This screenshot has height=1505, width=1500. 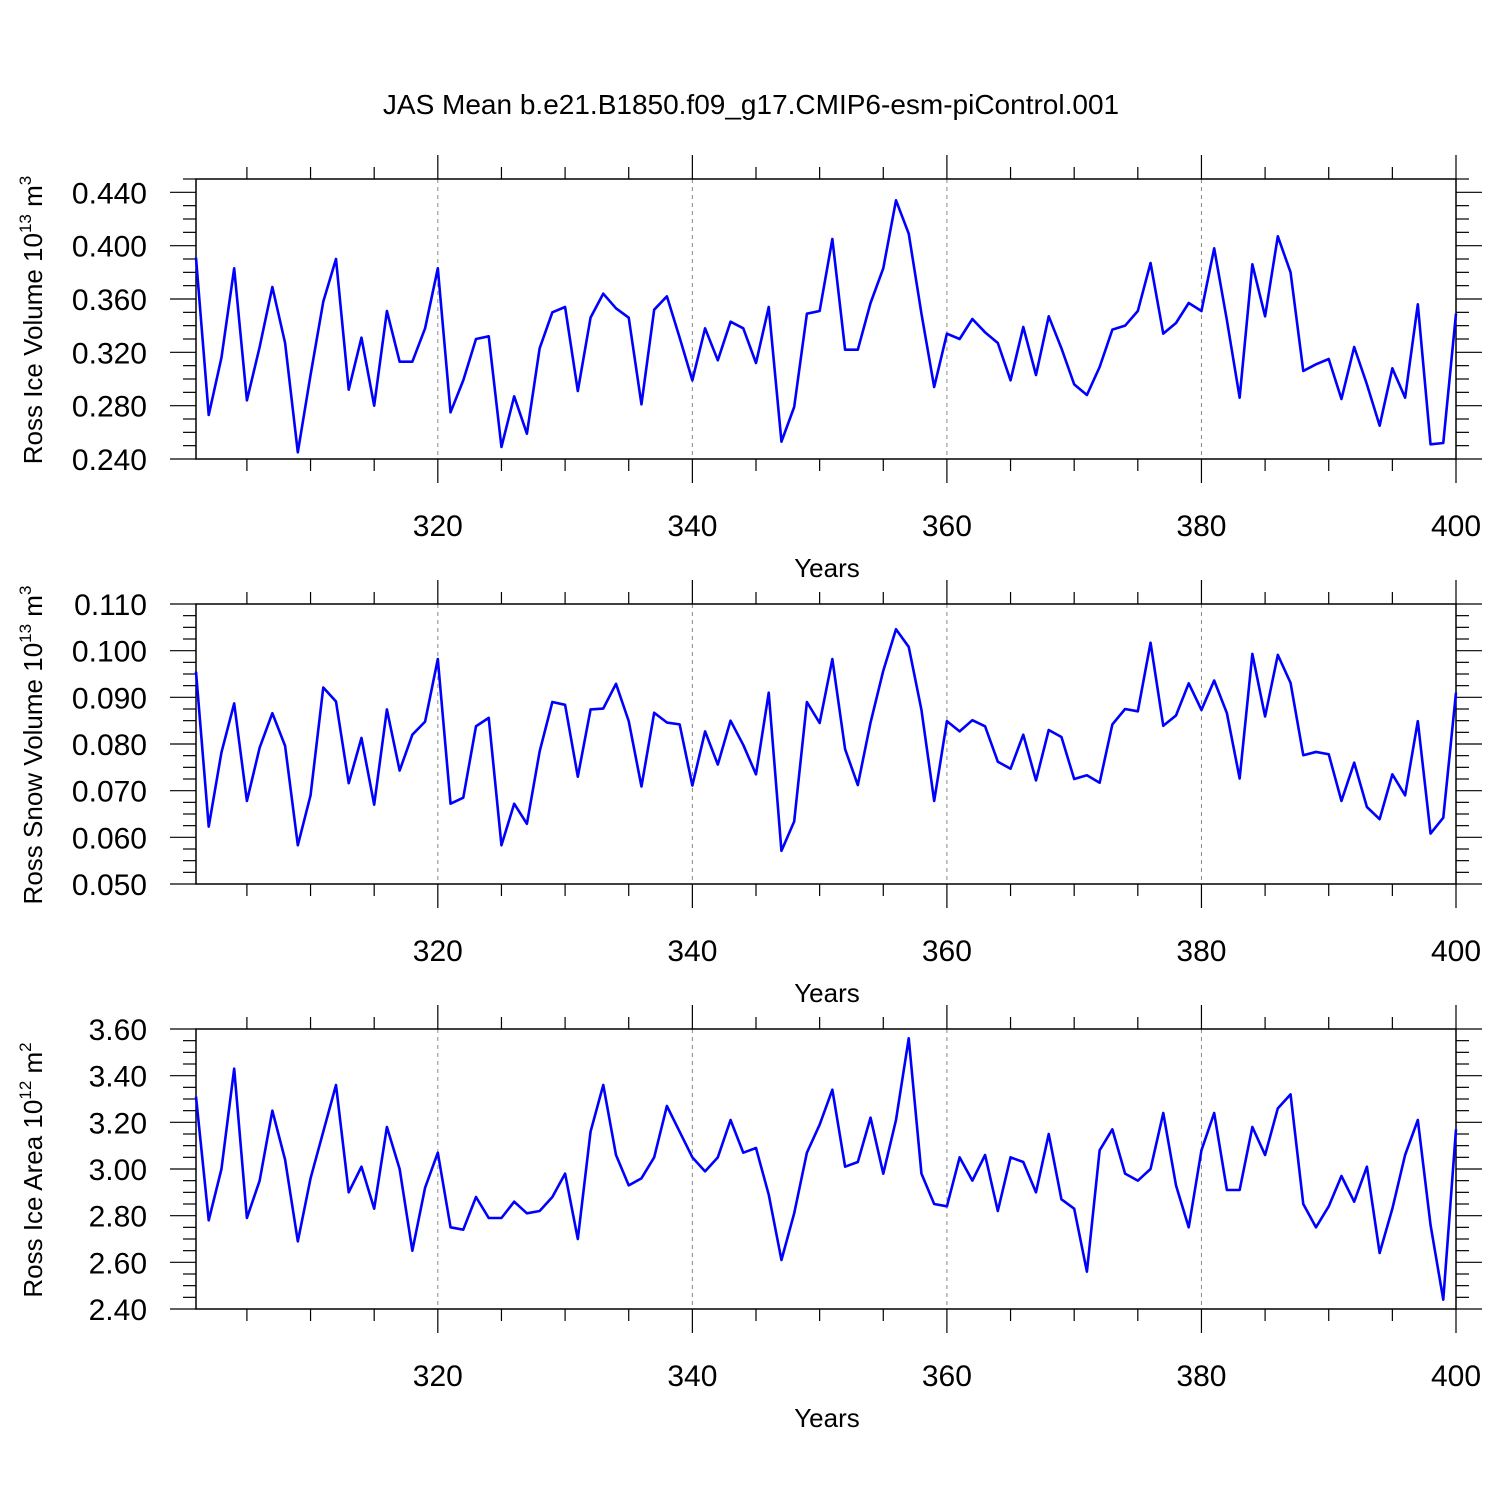 I want to click on y-axis-label-main: Ross Ice Area 10, so click(x=33, y=1199).